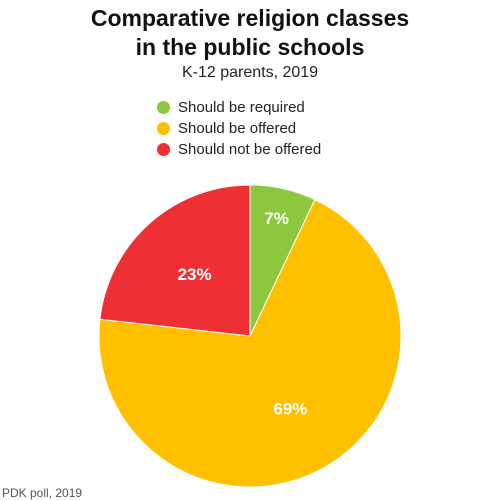  Describe the element at coordinates (250, 72) in the screenshot. I see `chart-subtitle: K-12 parents, 2019` at that location.